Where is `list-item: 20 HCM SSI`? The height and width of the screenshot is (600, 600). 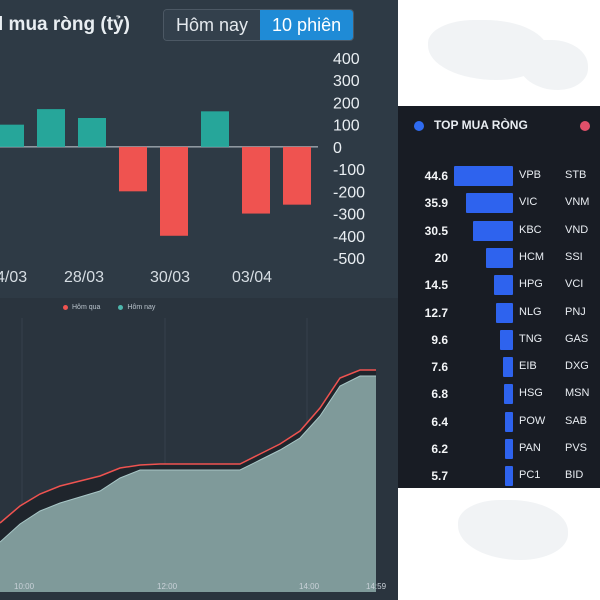
list-item: 20 HCM SSI is located at coordinates (499, 257).